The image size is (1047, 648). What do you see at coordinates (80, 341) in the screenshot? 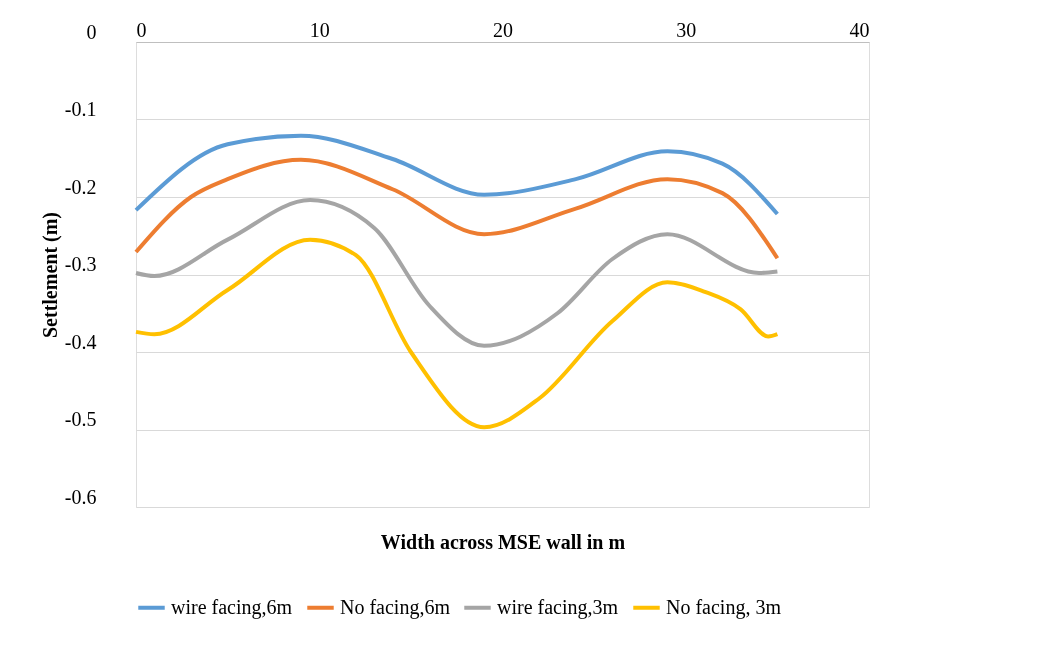
I see `y-tick-label: -0.4` at bounding box center [80, 341].